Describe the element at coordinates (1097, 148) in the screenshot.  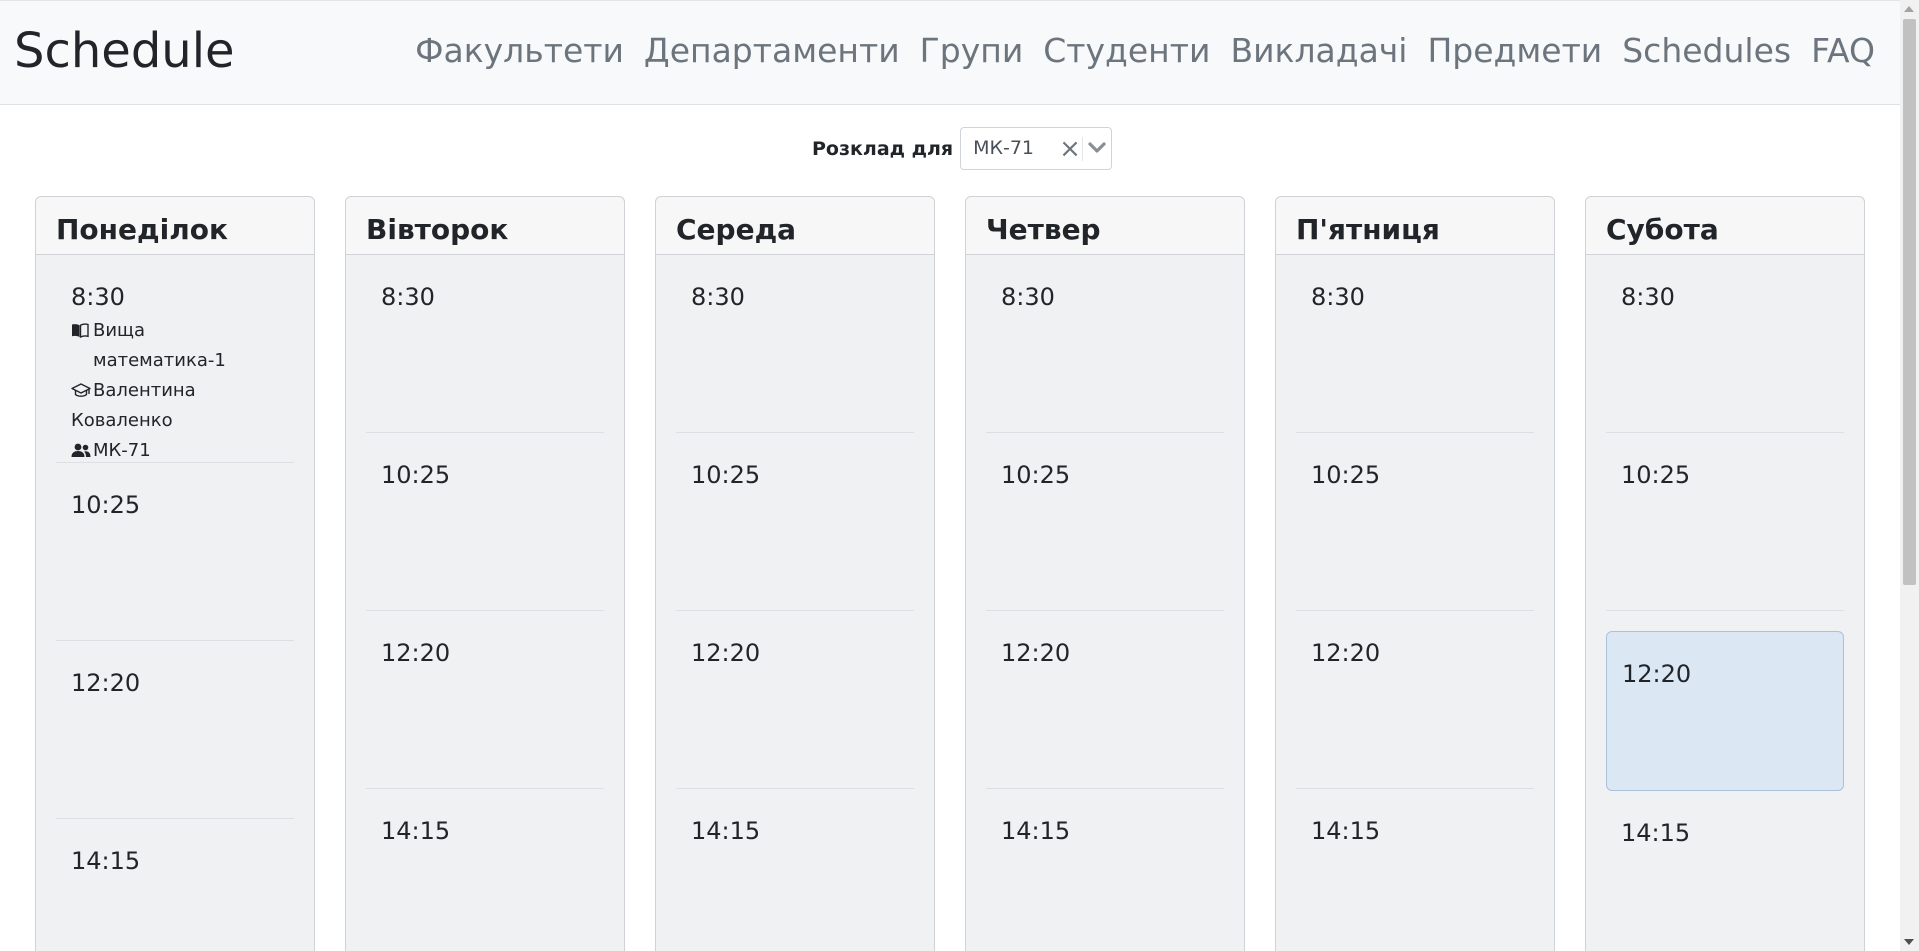
I see `chevron-down-icon` at that location.